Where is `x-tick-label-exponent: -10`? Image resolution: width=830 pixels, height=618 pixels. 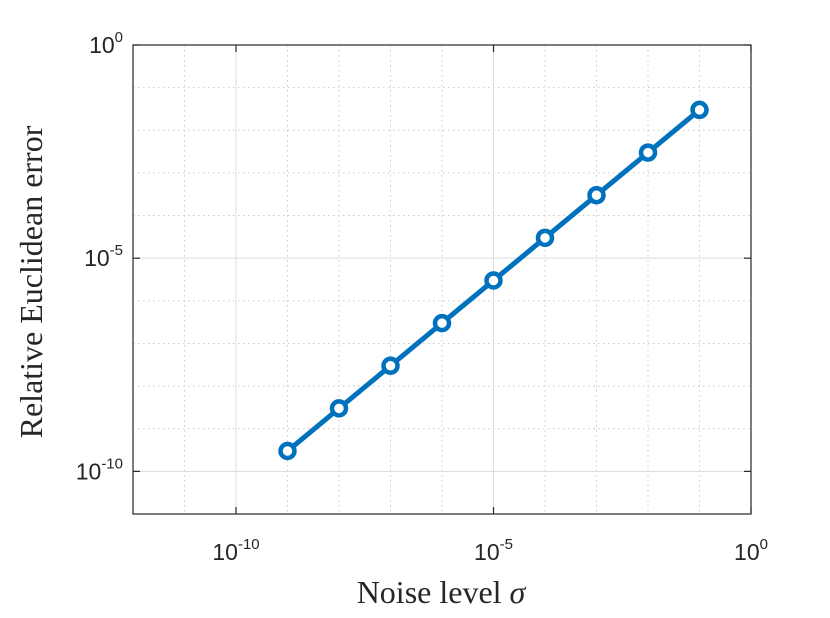
x-tick-label-exponent: -10 is located at coordinates (249, 544).